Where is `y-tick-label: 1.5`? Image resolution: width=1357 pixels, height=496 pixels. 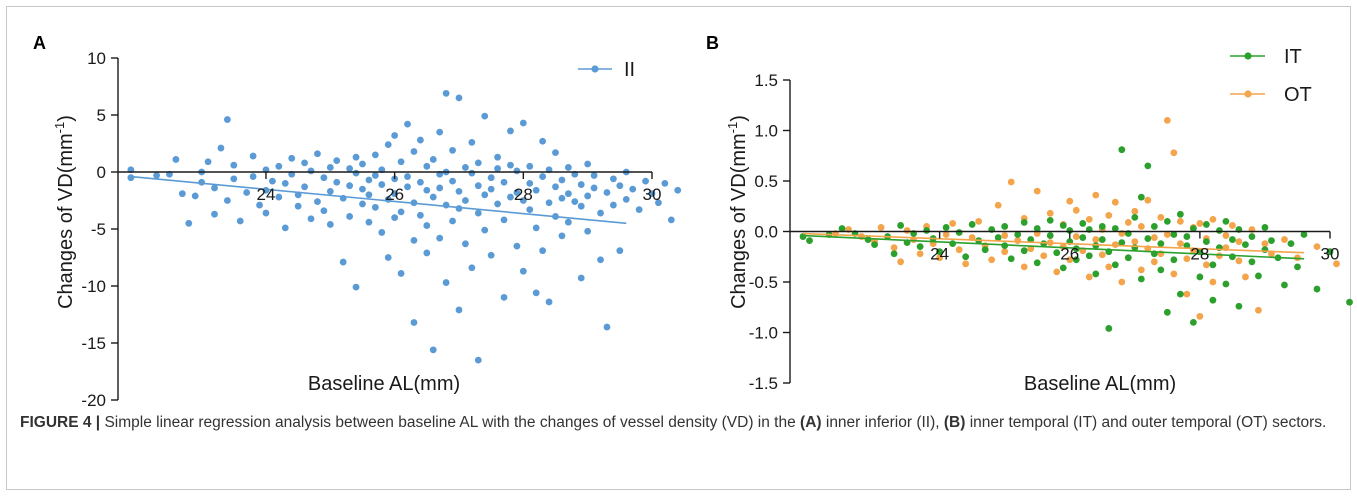
y-tick-label: 1.5 is located at coordinates (766, 80).